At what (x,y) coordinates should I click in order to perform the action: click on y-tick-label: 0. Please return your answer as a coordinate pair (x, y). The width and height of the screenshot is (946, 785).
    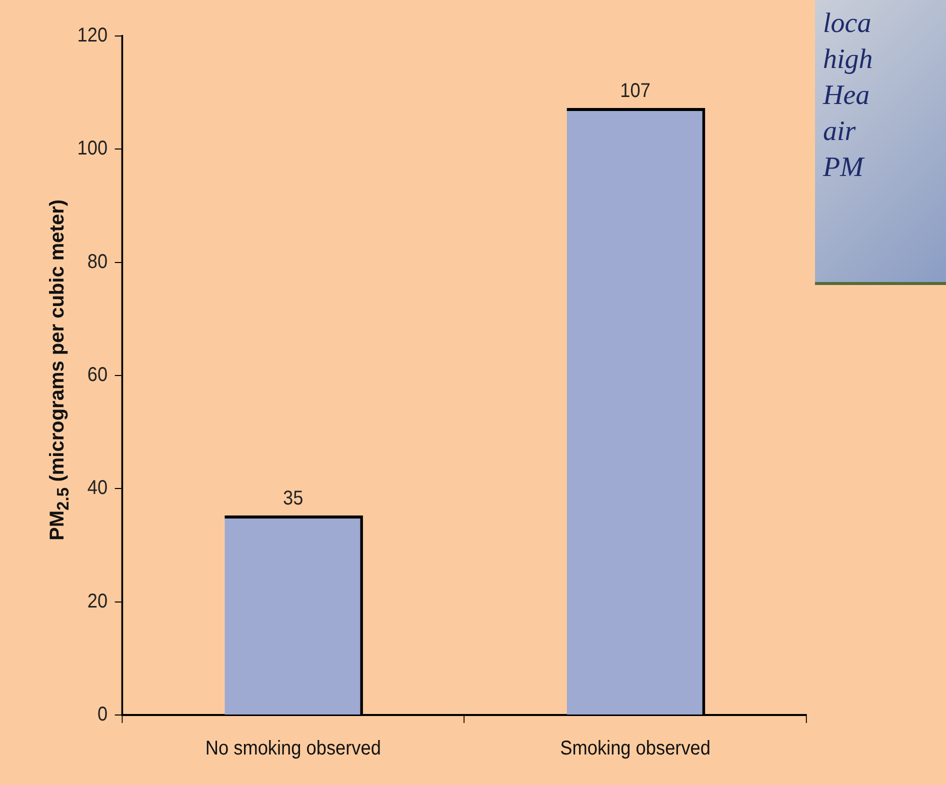
    Looking at the image, I should click on (102, 715).